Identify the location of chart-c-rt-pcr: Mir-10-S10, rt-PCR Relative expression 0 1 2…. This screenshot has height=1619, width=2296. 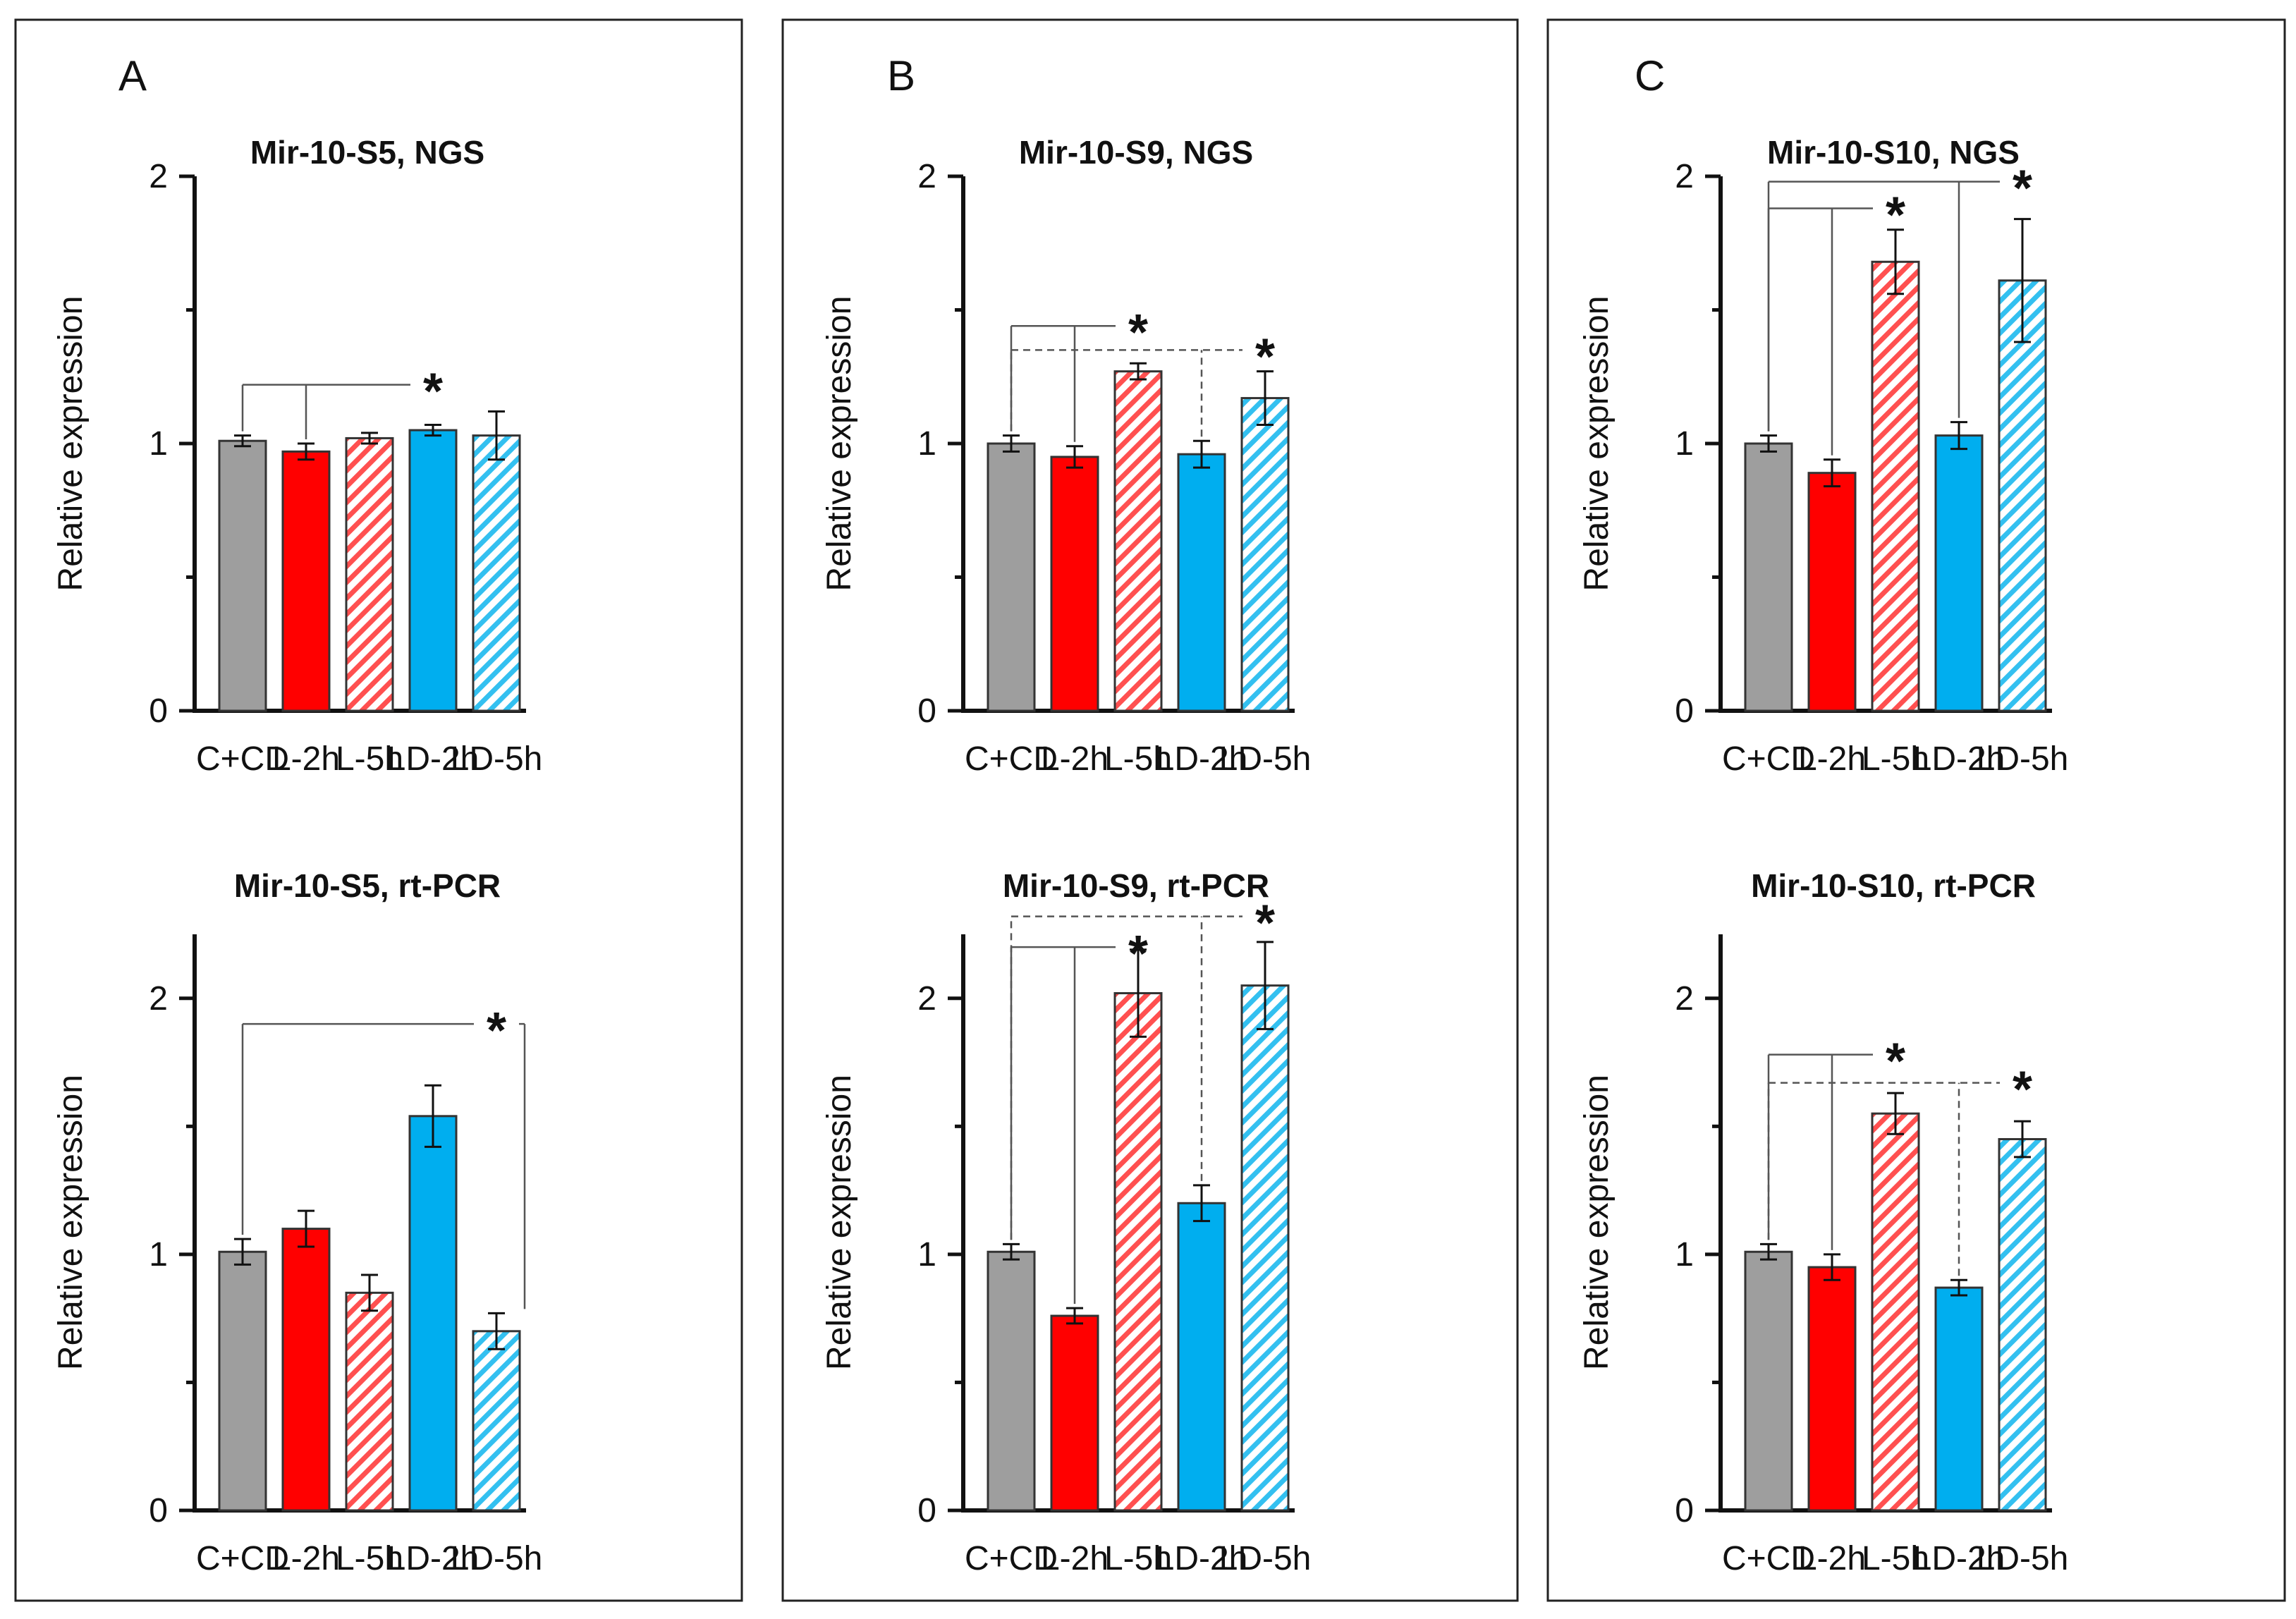
(1823, 1222).